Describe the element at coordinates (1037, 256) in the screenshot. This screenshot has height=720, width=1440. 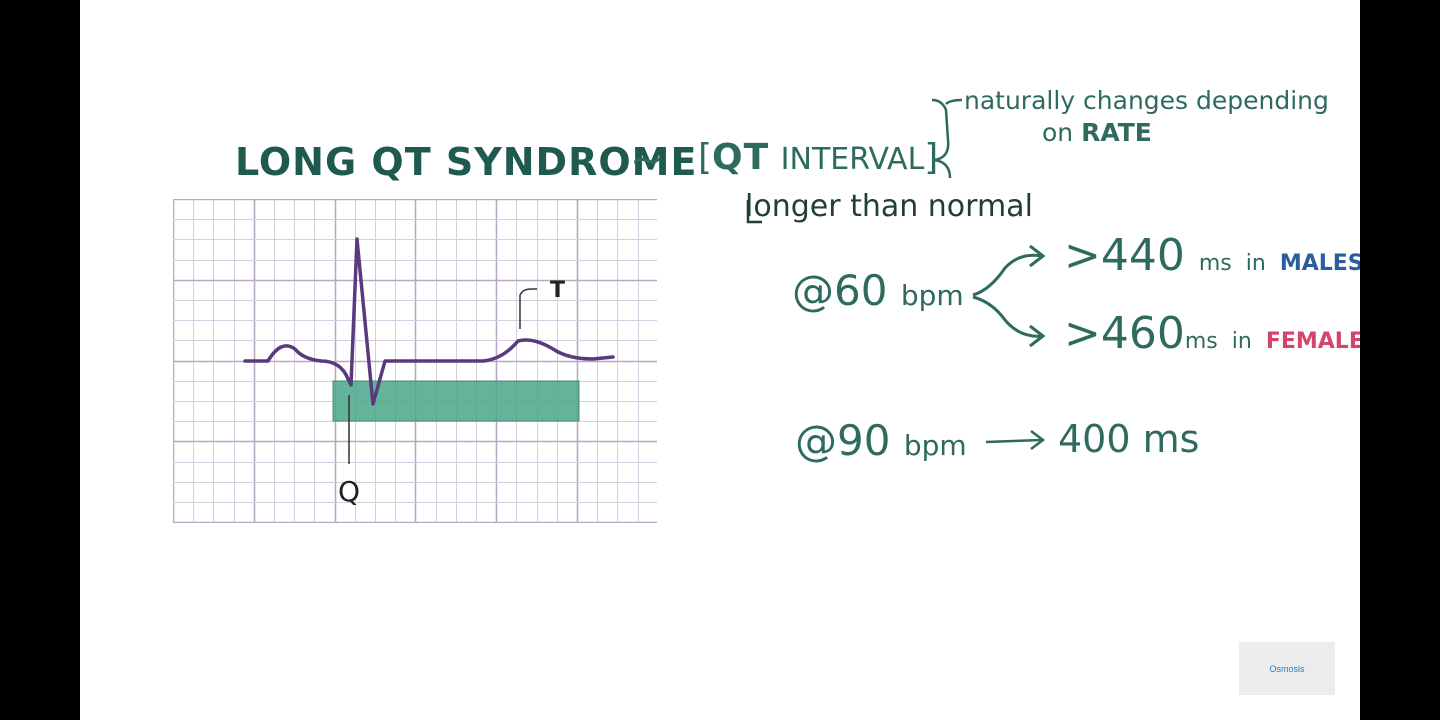
I see `arrow-up-head` at that location.